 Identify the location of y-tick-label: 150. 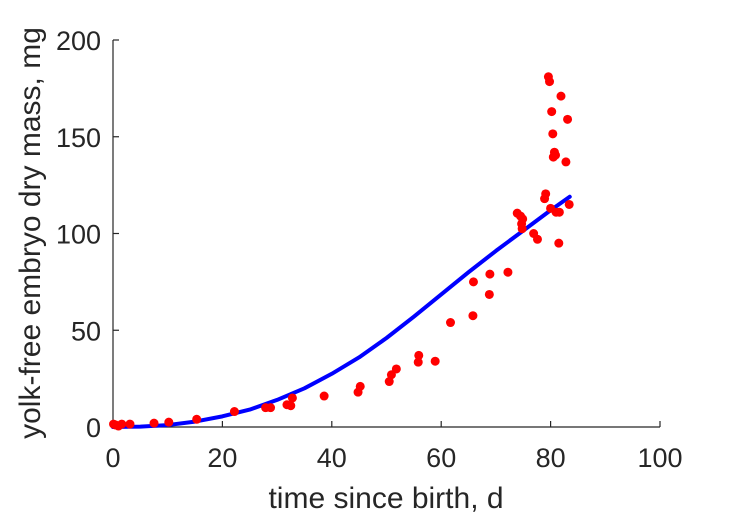
(78, 138).